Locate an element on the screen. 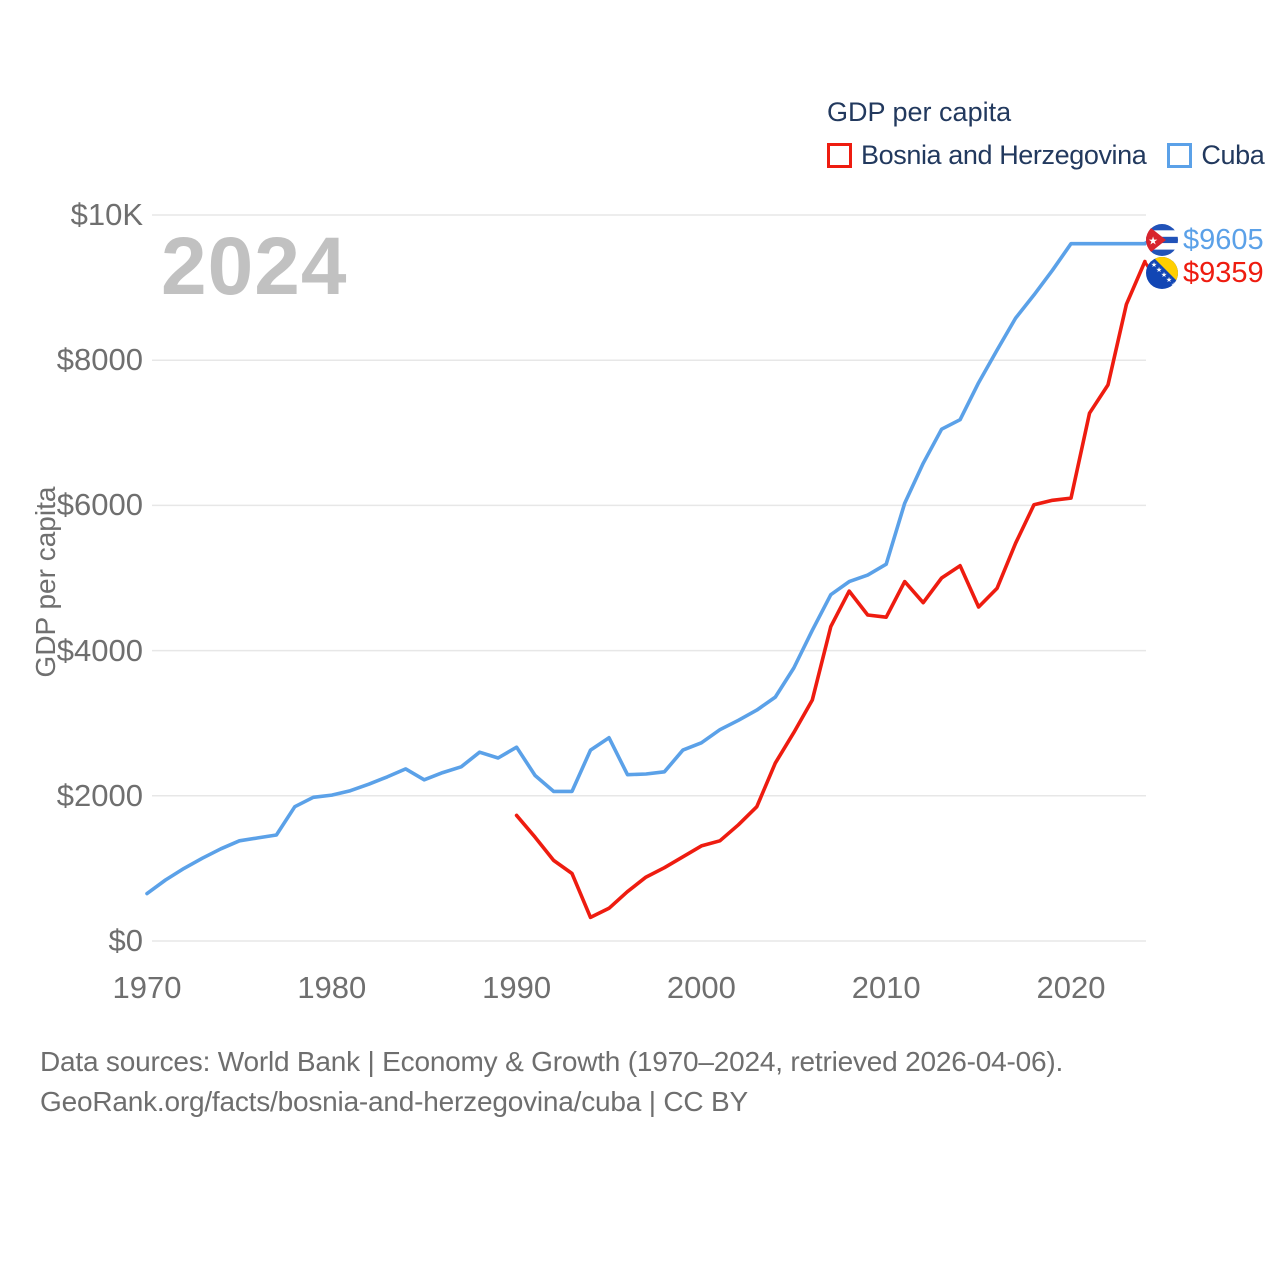 The width and height of the screenshot is (1280, 1280). legend-title: GDP per capita is located at coordinates (919, 112).